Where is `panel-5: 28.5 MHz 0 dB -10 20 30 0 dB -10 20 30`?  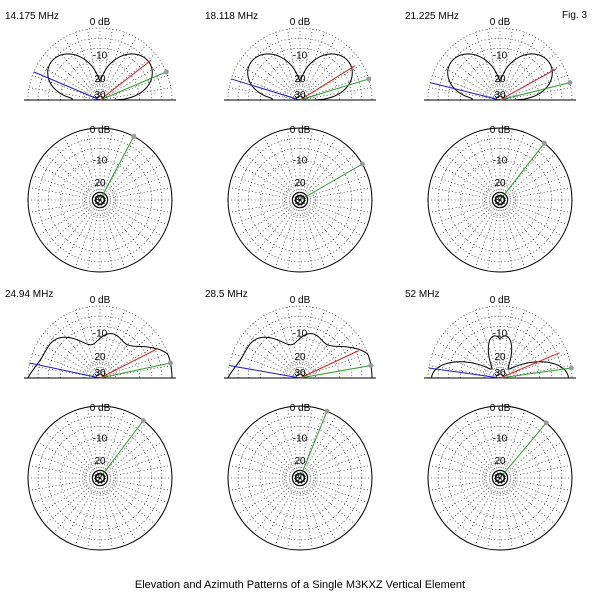
panel-5: 28.5 MHz 0 dB -10 20 30 0 dB -10 20 30 is located at coordinates (290, 420).